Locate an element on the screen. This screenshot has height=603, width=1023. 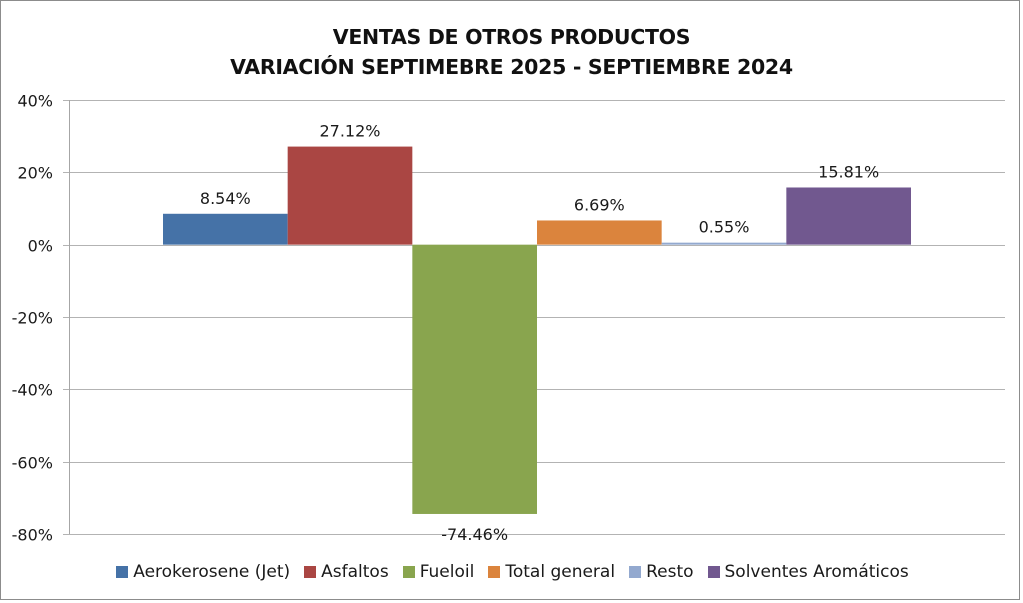
y-tick-label: -20% is located at coordinates (32, 318).